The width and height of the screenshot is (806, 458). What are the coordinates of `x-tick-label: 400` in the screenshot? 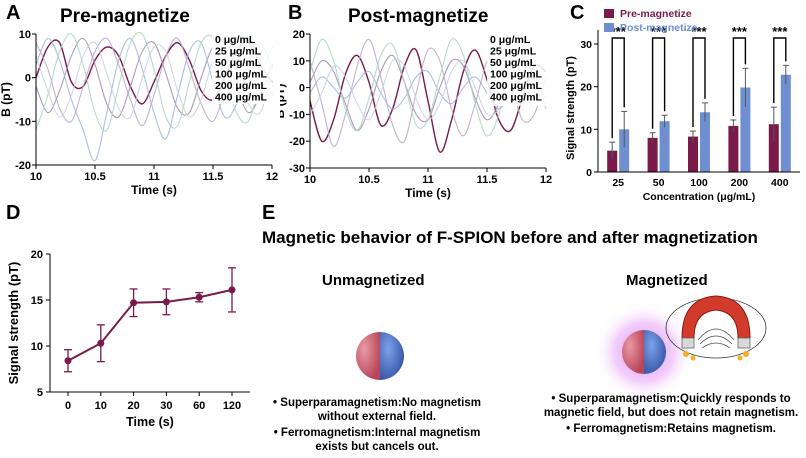 It's located at (780, 183).